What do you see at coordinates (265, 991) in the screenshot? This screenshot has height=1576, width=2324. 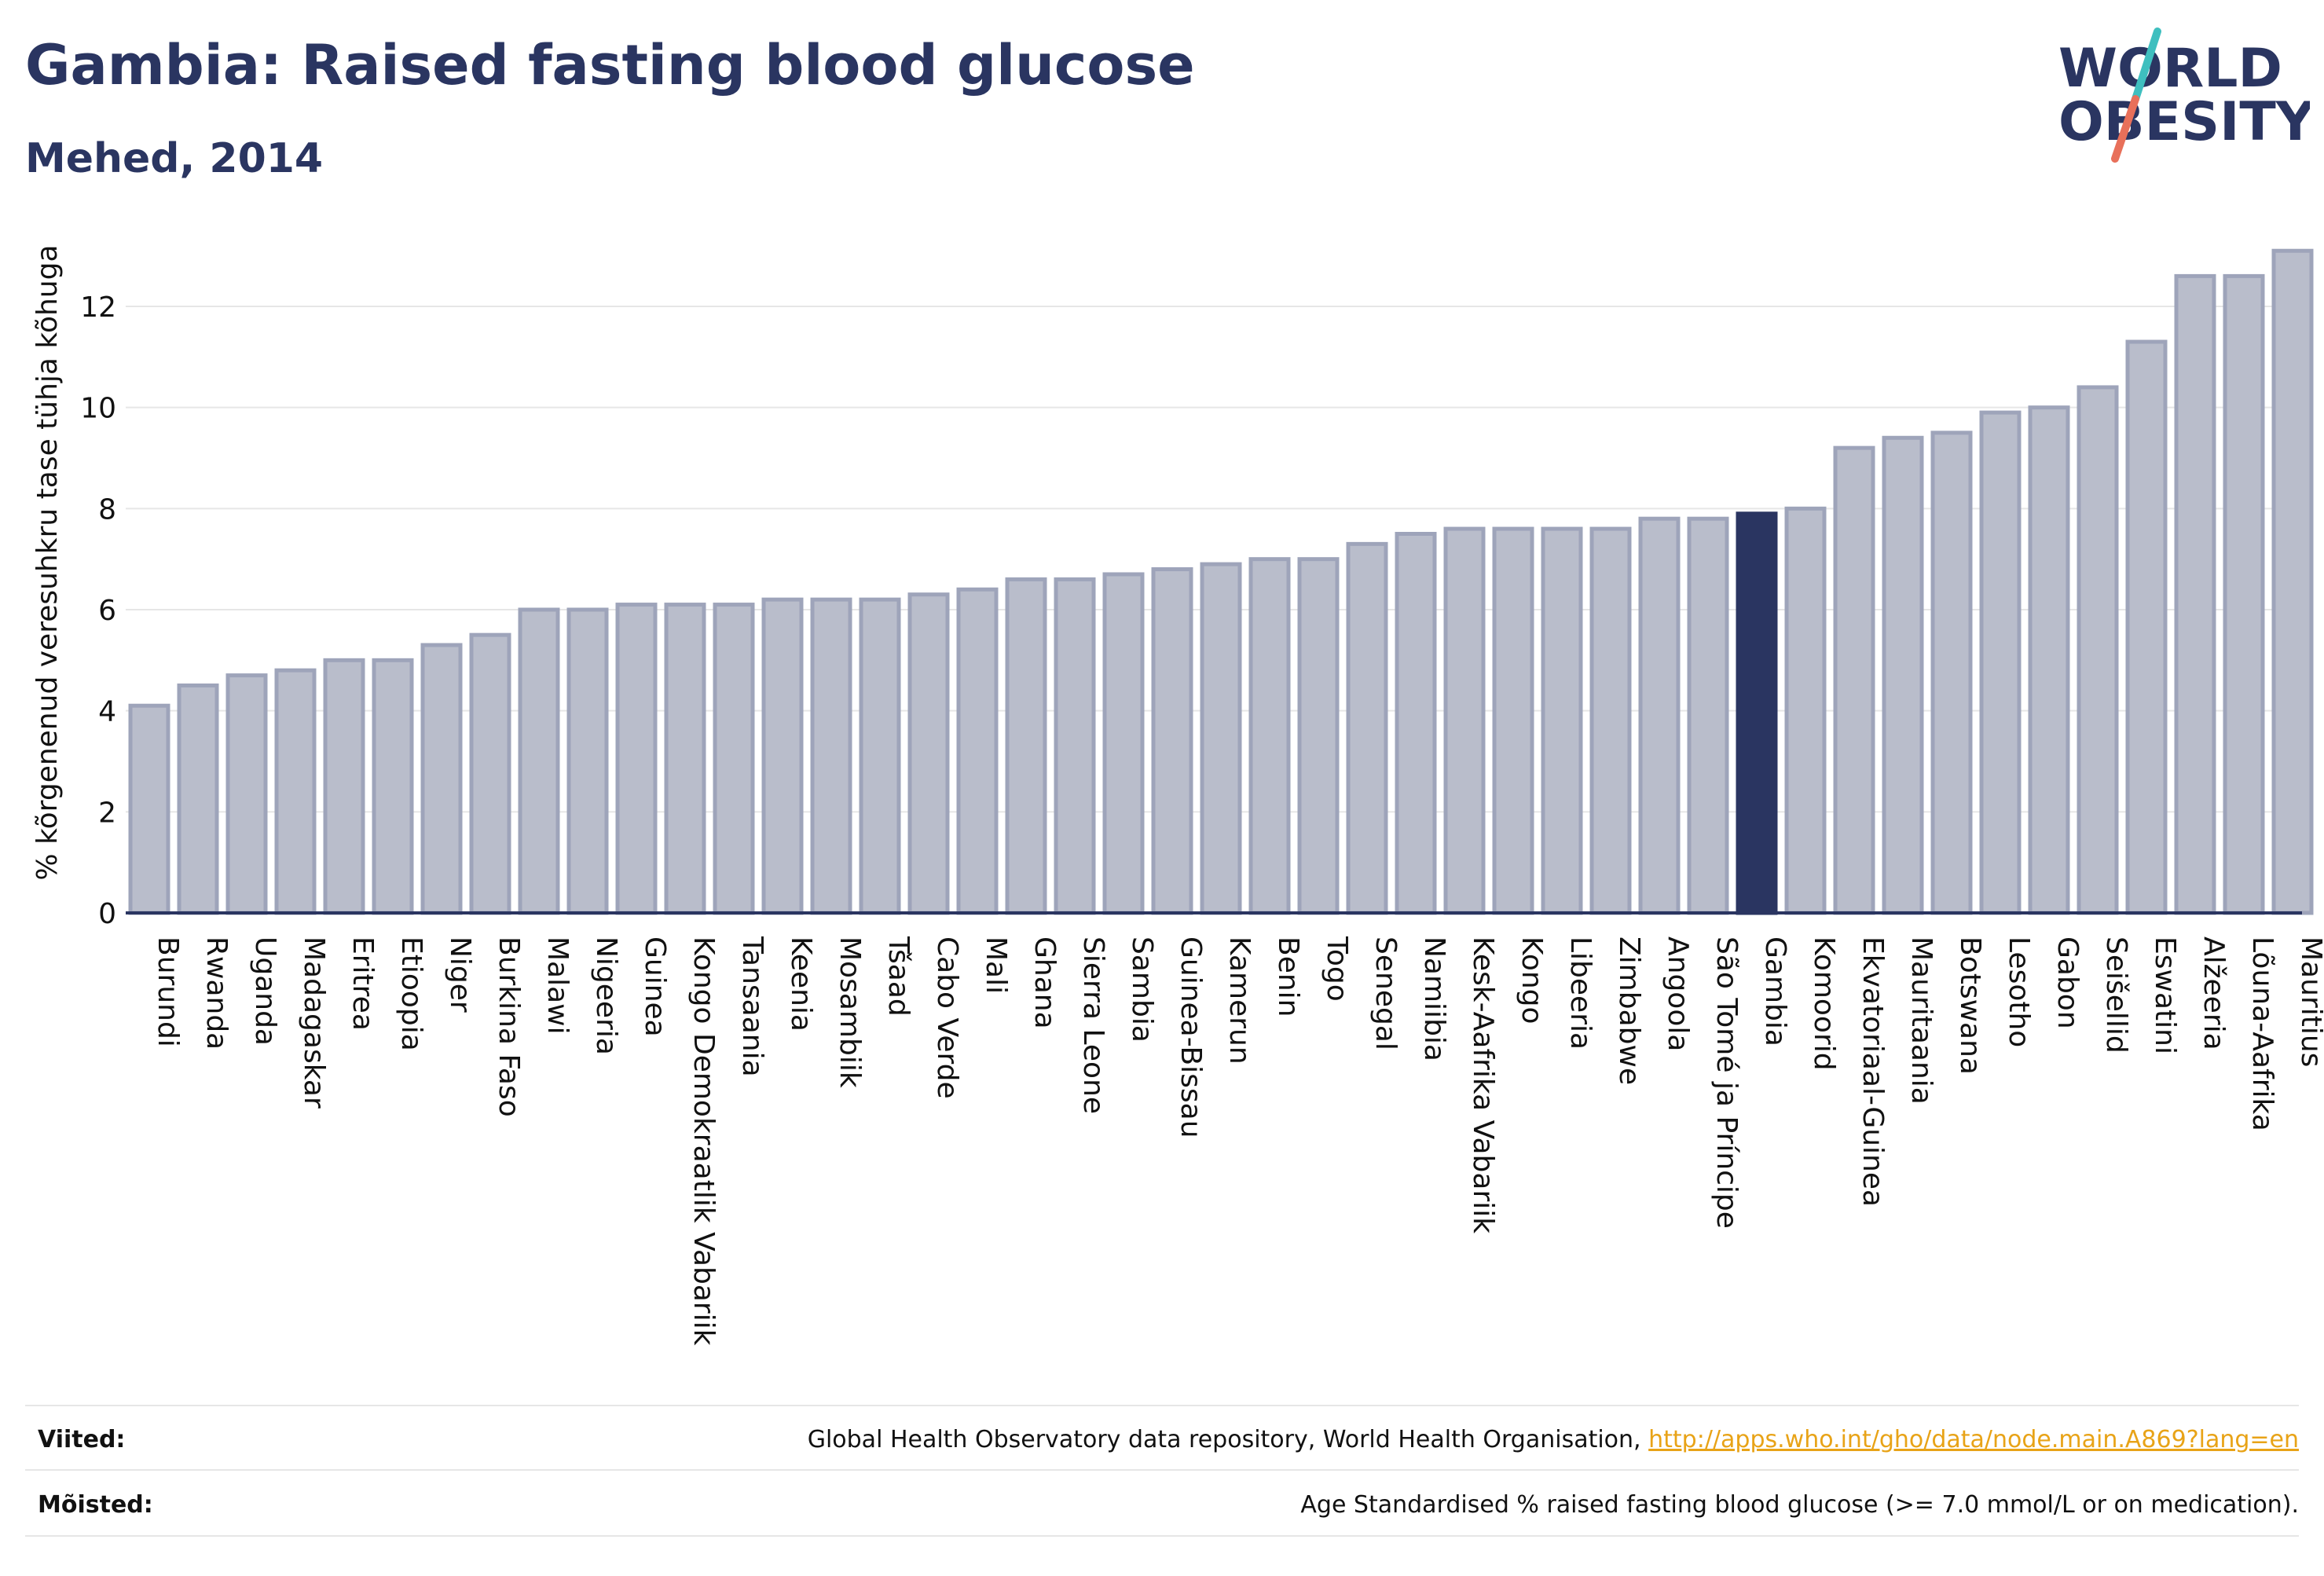 I see `x-tick-label: Uganda` at bounding box center [265, 991].